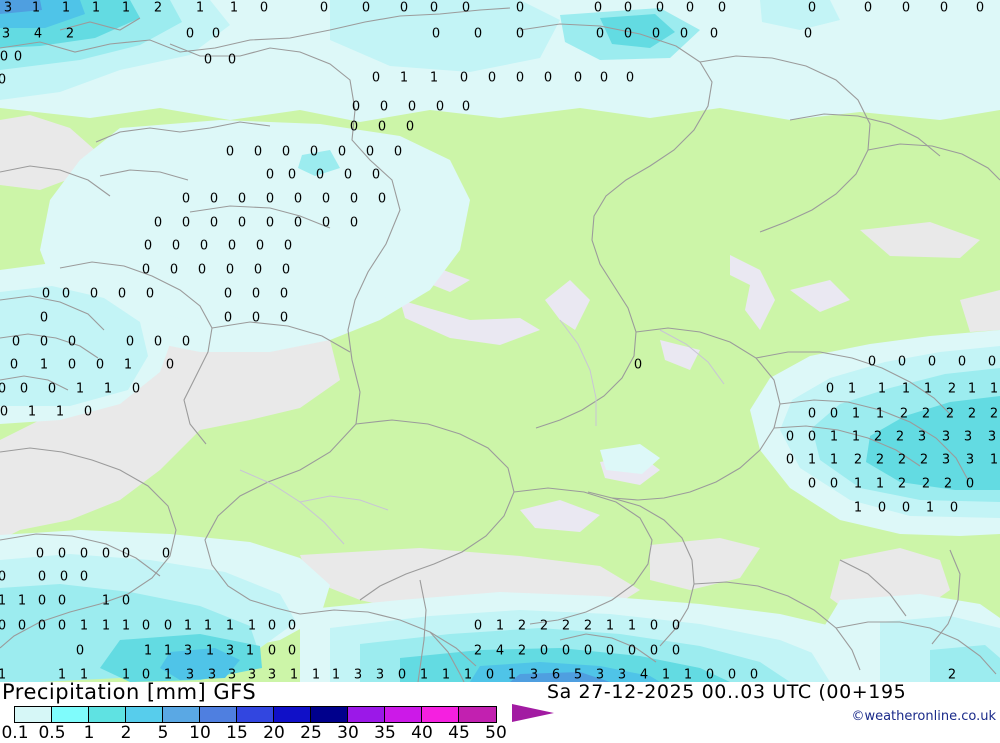 This screenshot has width=1000, height=743. I want to click on color-scale, so click(255, 714).